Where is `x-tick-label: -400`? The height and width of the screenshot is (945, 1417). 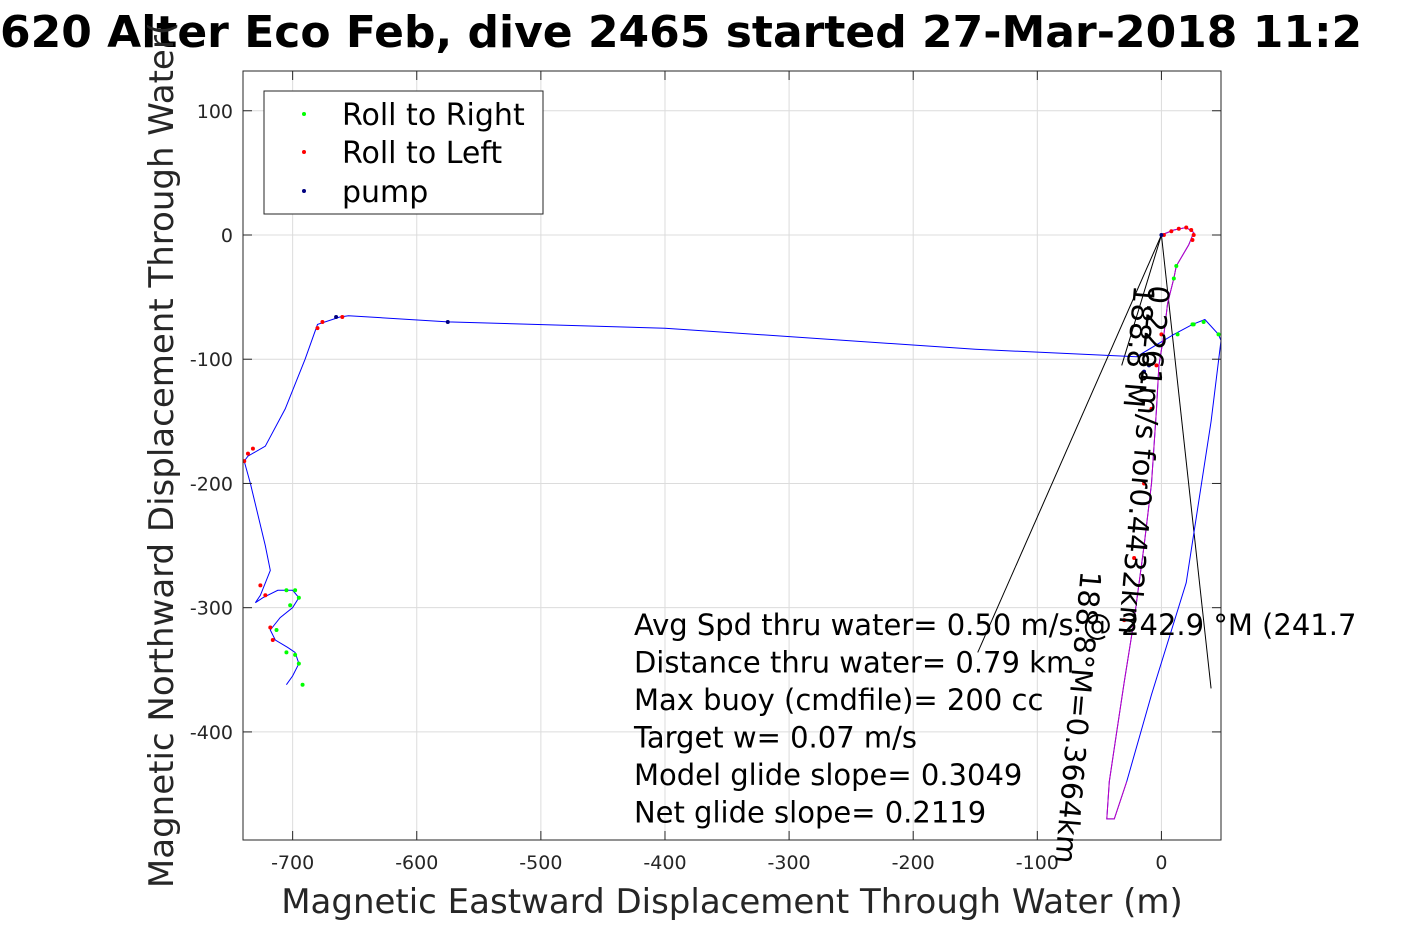
x-tick-label: -400 is located at coordinates (664, 863).